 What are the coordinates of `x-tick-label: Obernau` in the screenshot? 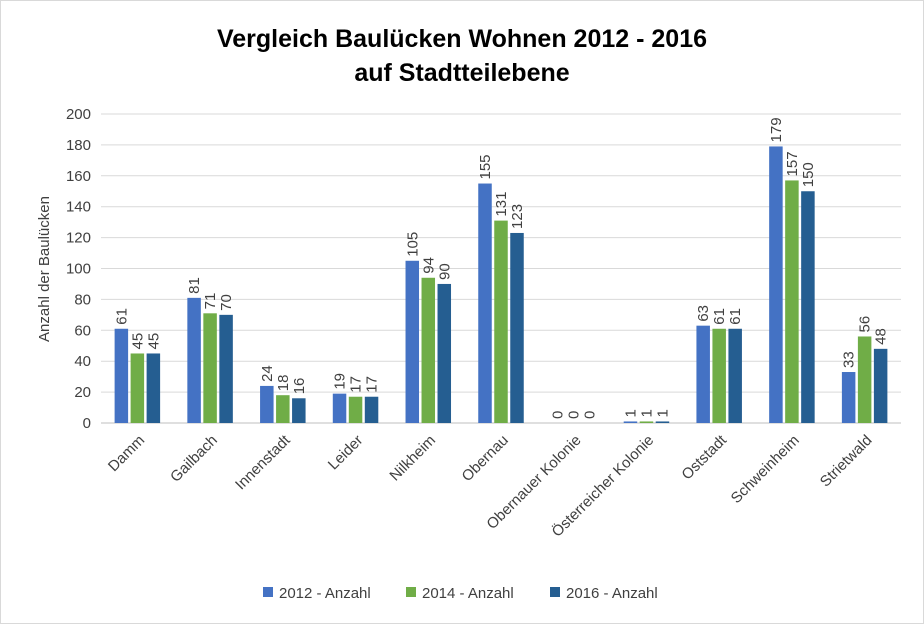 It's located at (485, 458).